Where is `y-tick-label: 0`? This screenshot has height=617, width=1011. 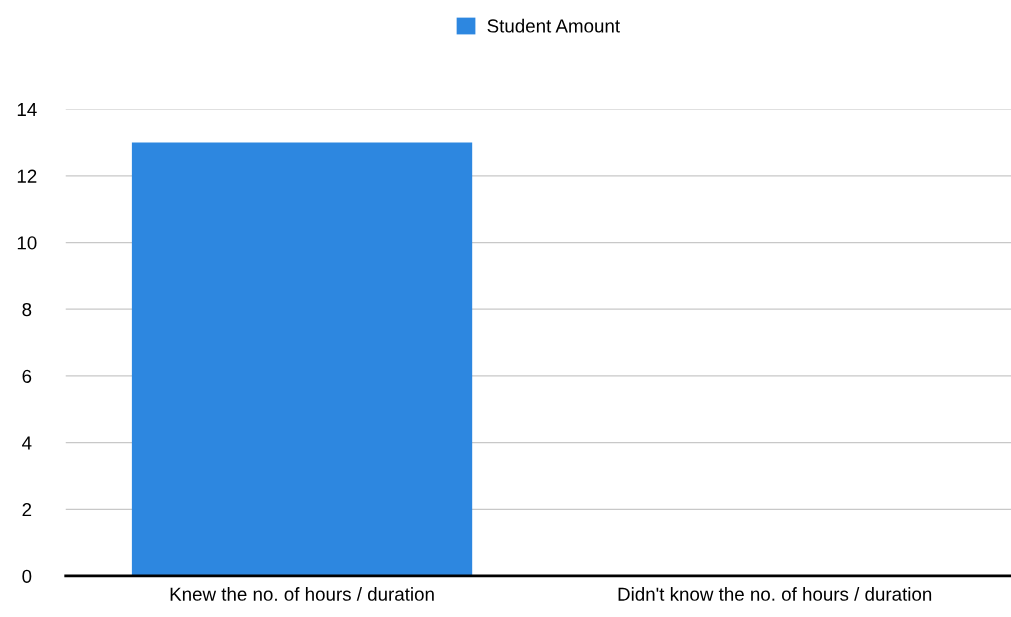 y-tick-label: 0 is located at coordinates (27, 576).